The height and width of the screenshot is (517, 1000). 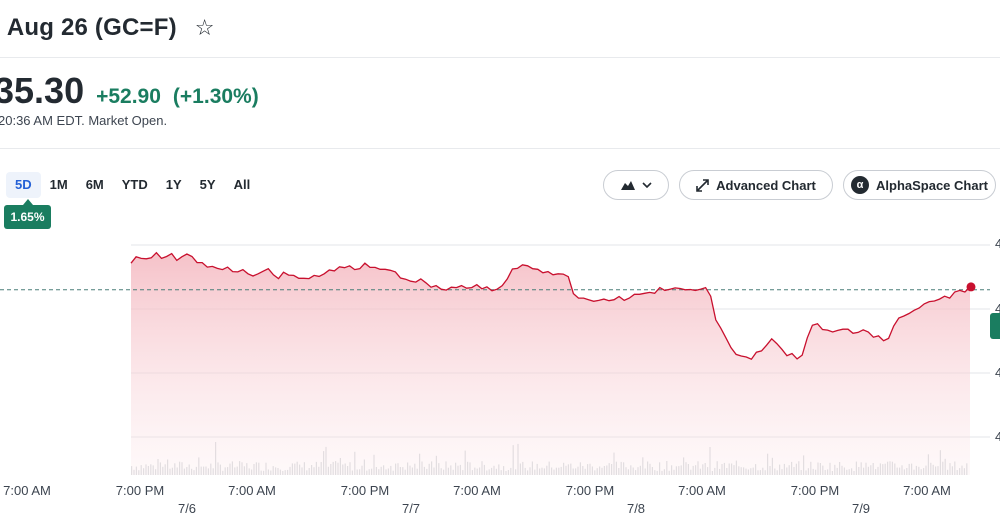 What do you see at coordinates (636, 508) in the screenshot?
I see `date-label: 7/8` at bounding box center [636, 508].